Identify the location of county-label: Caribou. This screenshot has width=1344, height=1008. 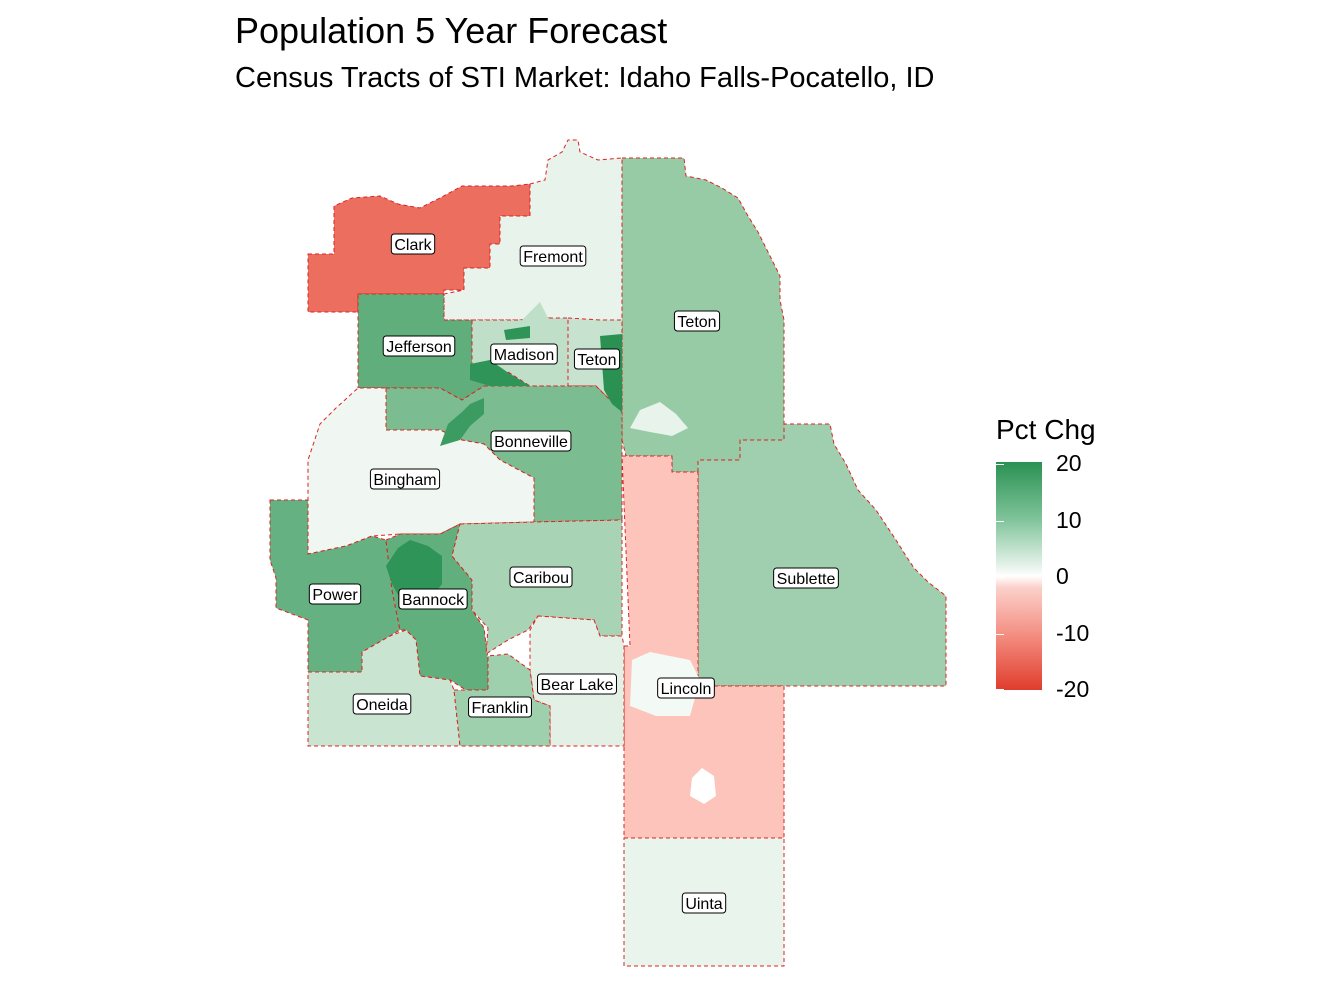
(541, 577).